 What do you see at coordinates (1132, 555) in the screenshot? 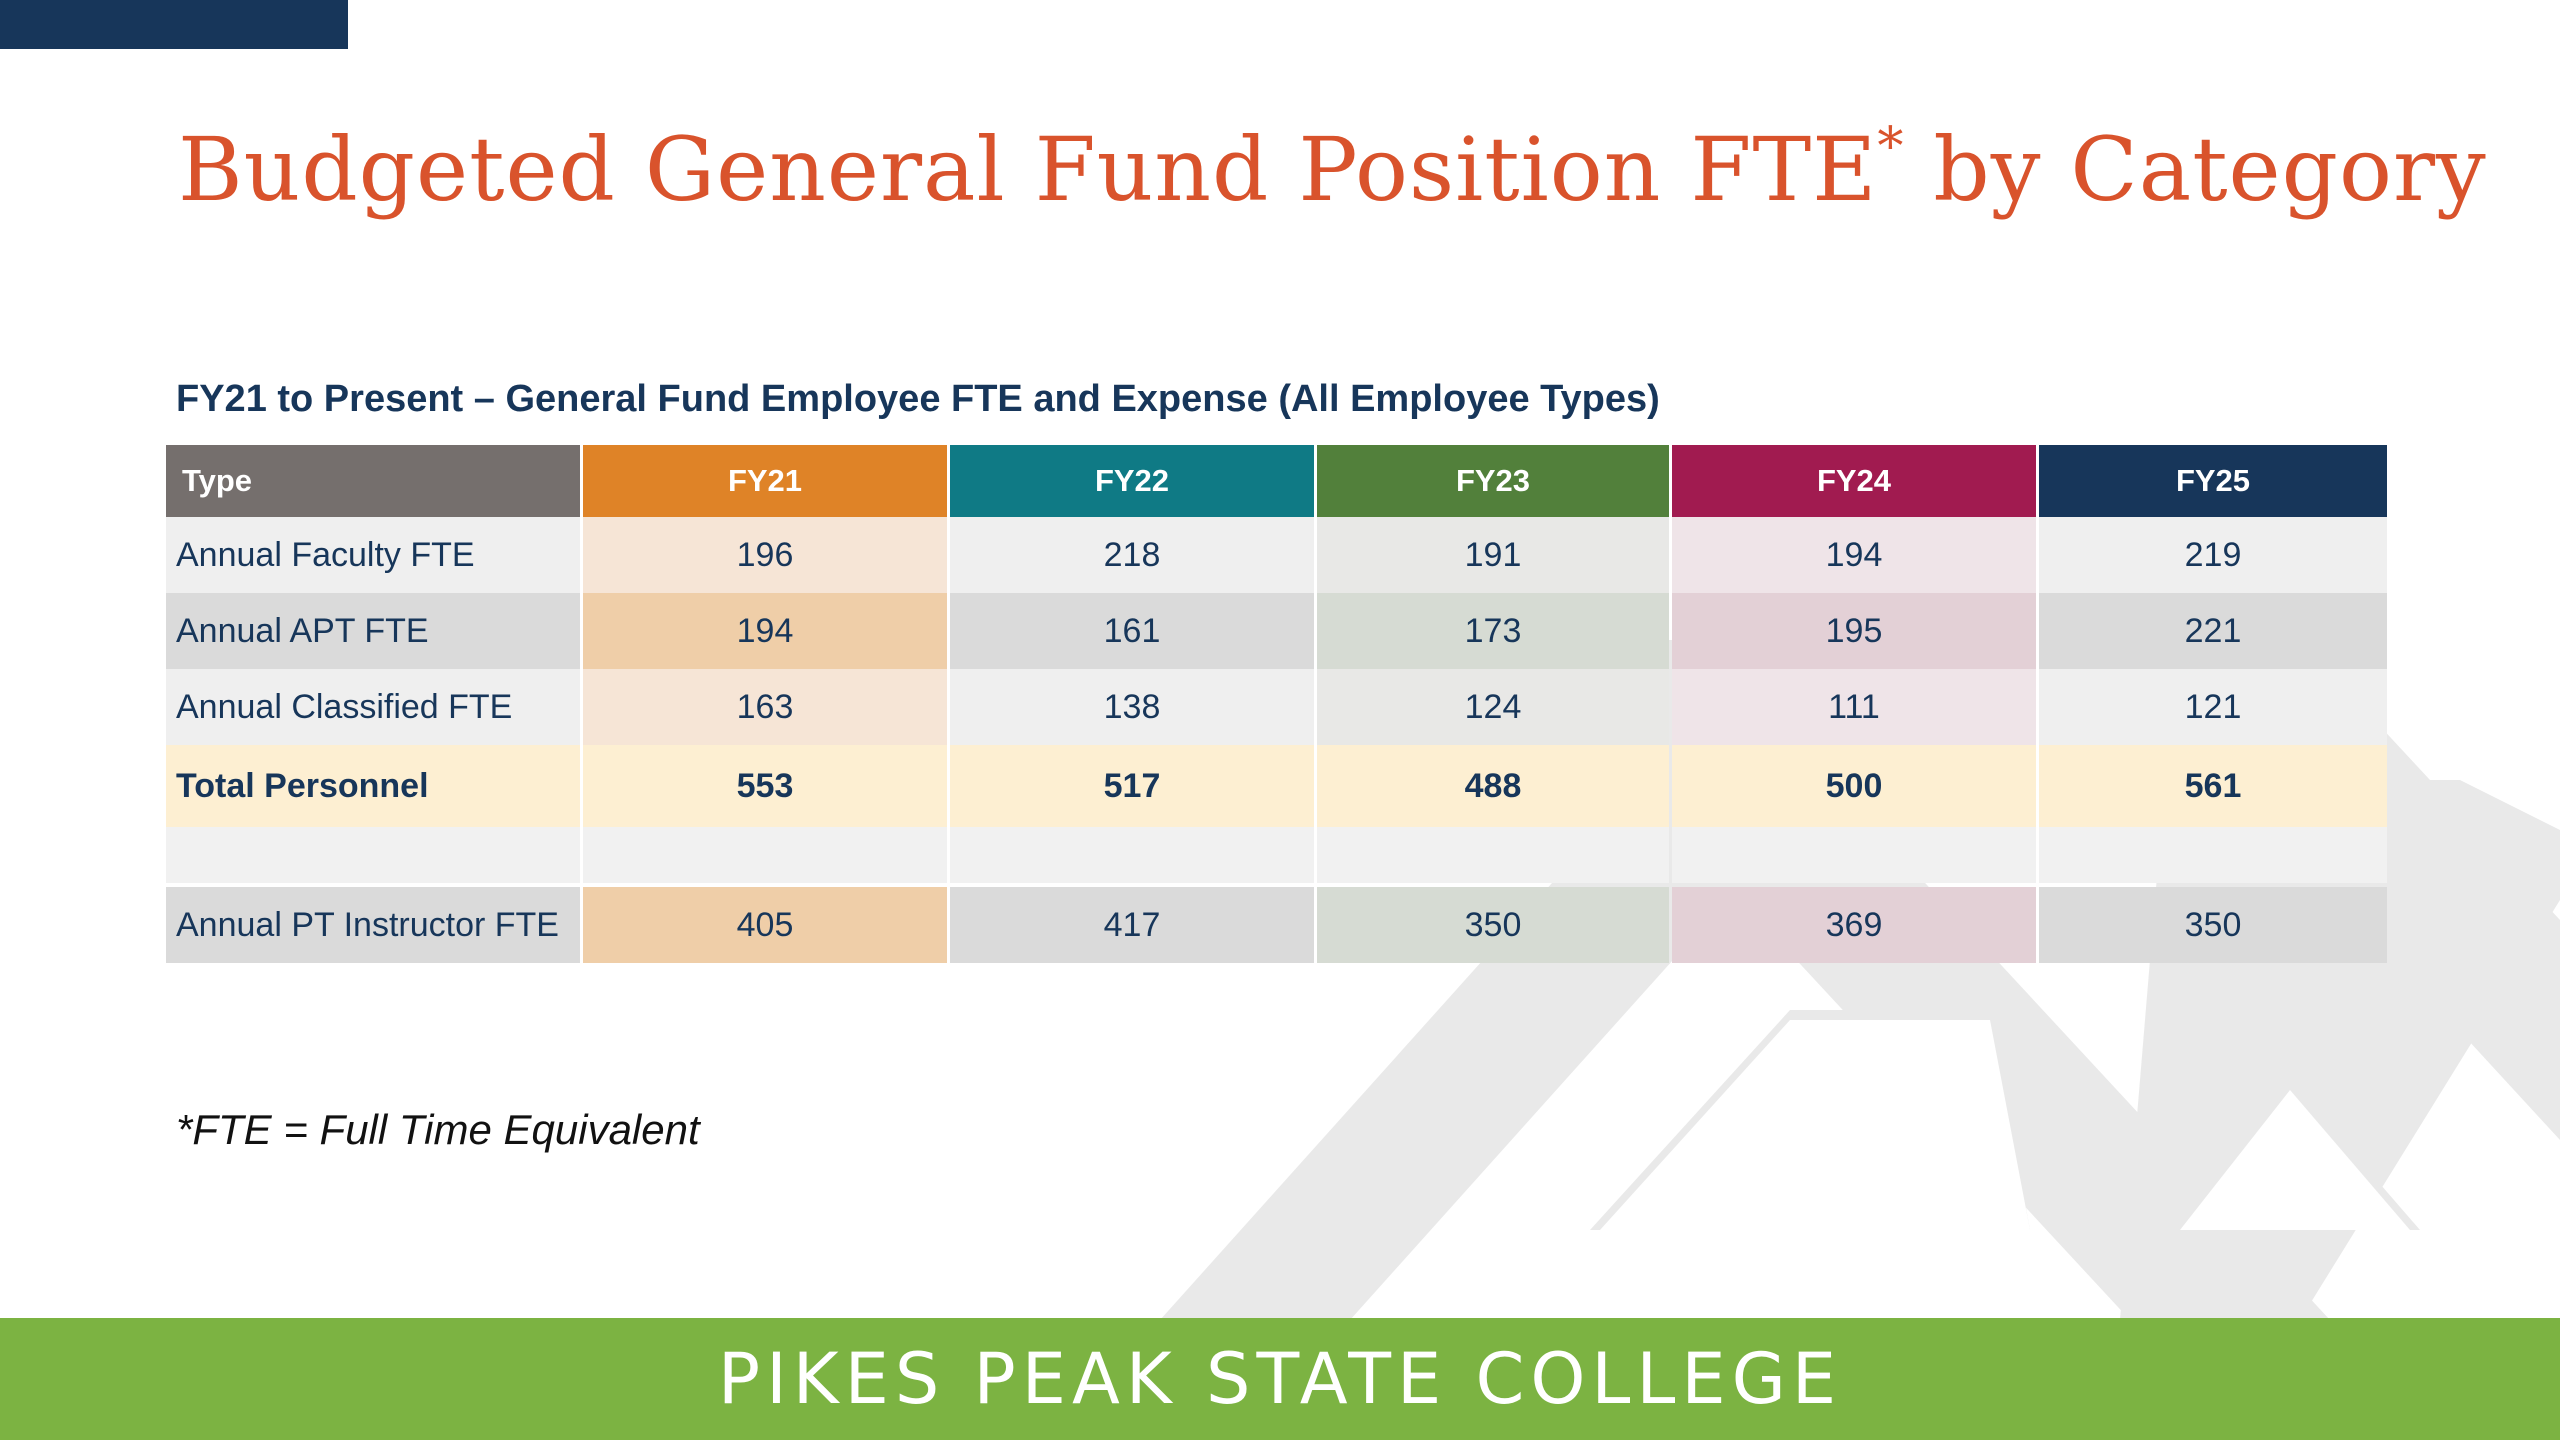
I see `cell-fy22: 218` at bounding box center [1132, 555].